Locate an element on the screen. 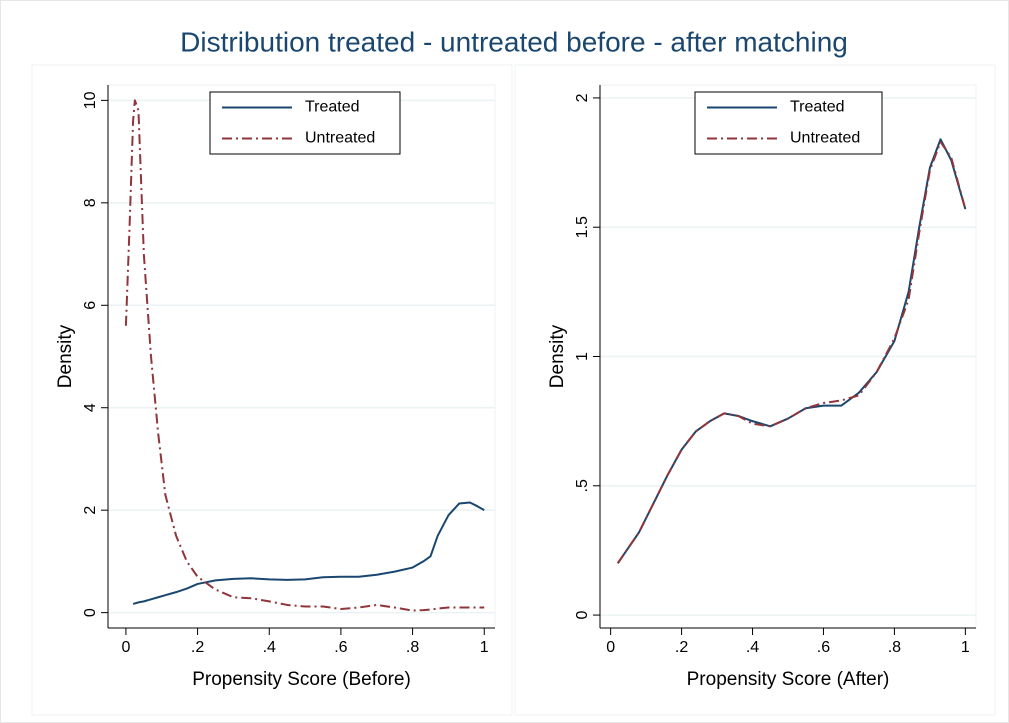 Image resolution: width=1009 pixels, height=723 pixels. y-tick-label: 10 is located at coordinates (90, 100).